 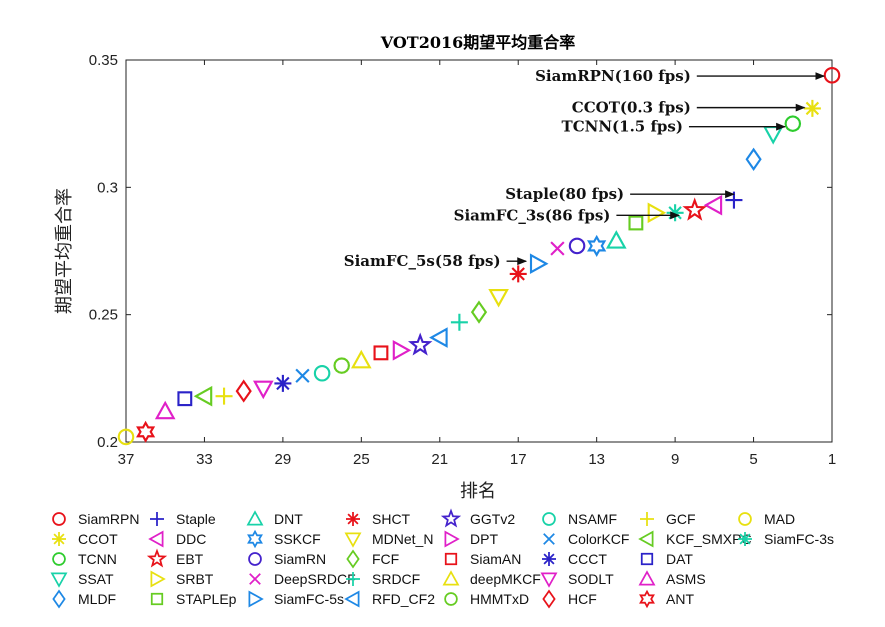 What do you see at coordinates (478, 42) in the screenshot?
I see `chart-title: VOT2016期望平均重合率` at bounding box center [478, 42].